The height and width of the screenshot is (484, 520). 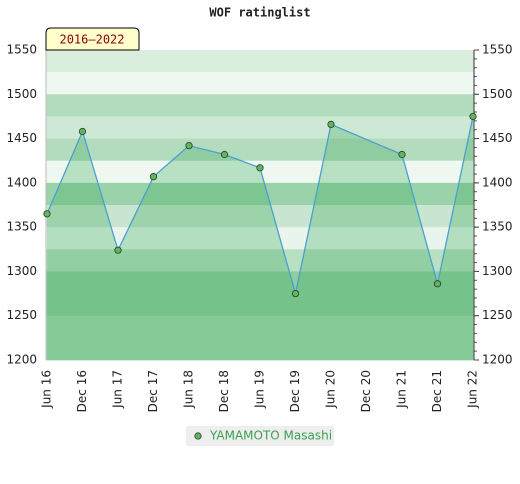 What do you see at coordinates (259, 13) in the screenshot?
I see `chart-title: WOF ratinglist` at bounding box center [259, 13].